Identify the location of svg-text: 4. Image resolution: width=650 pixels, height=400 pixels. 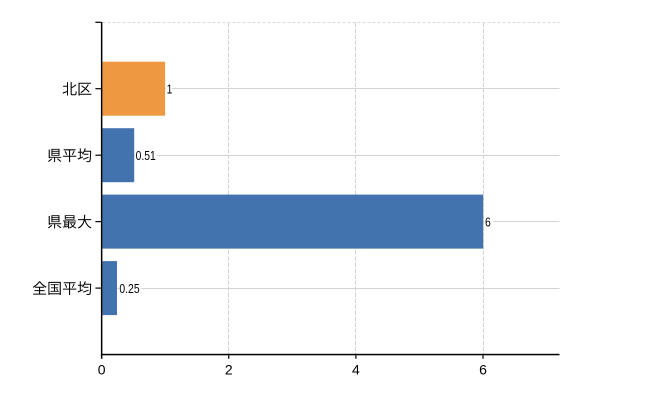
(356, 370).